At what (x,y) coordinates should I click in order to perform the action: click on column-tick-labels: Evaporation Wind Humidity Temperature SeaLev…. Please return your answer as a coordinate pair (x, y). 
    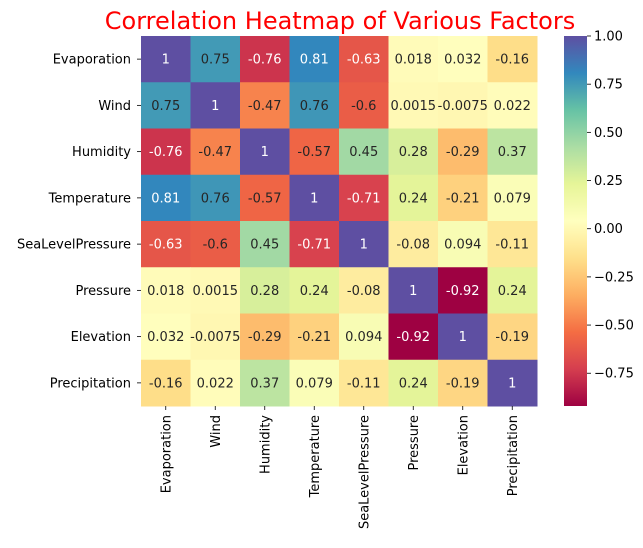
    Looking at the image, I should click on (340, 467).